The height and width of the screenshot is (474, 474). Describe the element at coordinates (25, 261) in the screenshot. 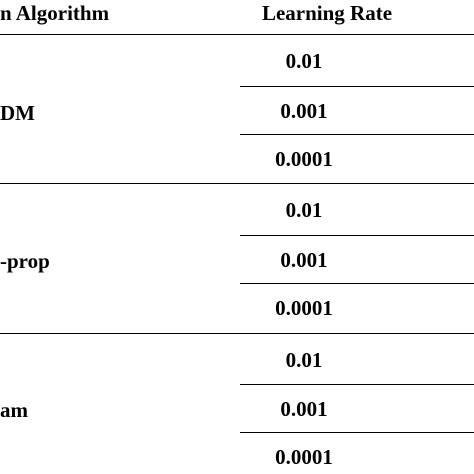

I see `algorithm-cell: -prop` at that location.